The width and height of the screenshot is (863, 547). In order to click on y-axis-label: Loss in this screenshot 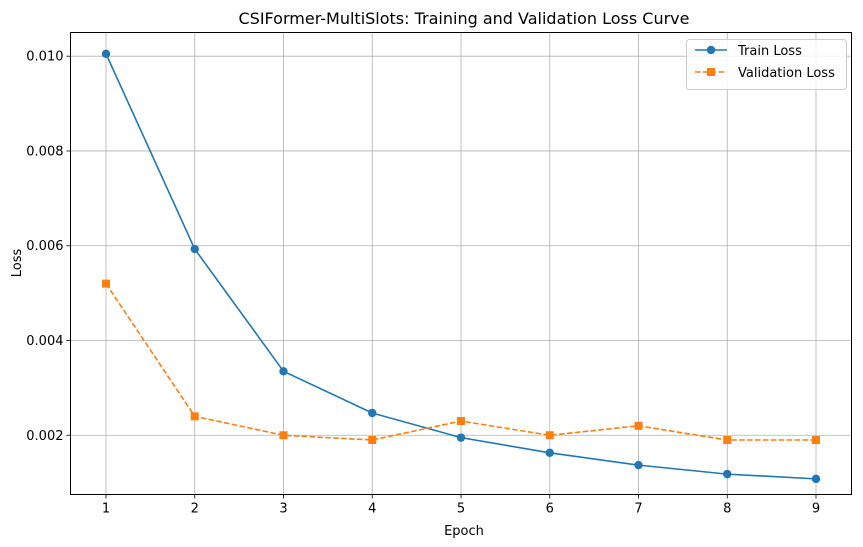, I will do `click(17, 263)`.